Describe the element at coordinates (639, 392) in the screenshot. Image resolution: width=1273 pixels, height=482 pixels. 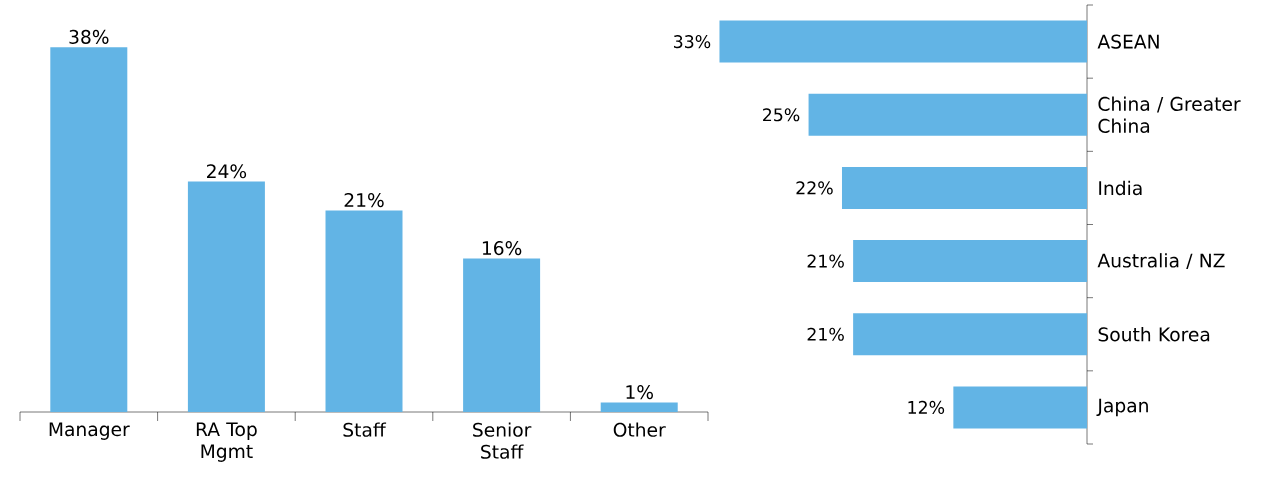
I see `data-label: 1%` at that location.